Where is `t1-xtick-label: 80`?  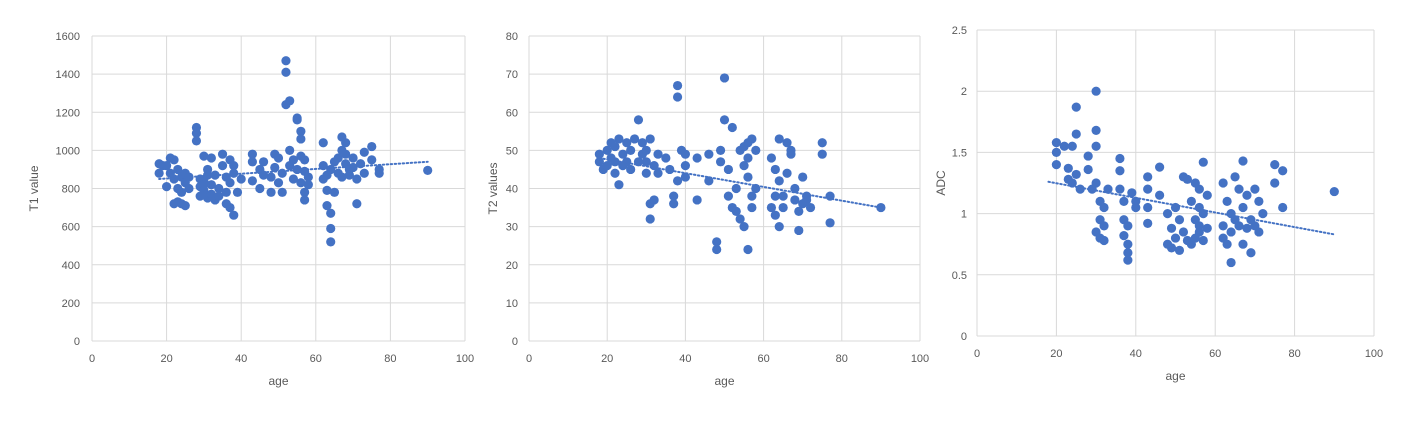
t1-xtick-label: 80 is located at coordinates (390, 359).